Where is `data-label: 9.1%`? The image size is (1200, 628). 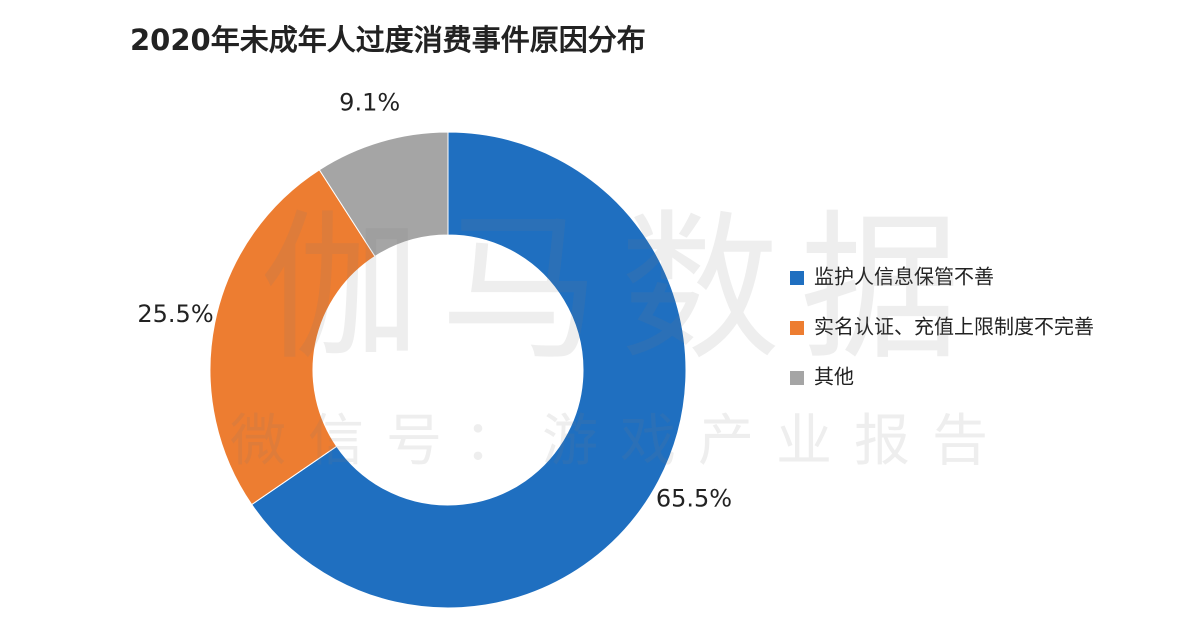 data-label: 9.1% is located at coordinates (369, 102).